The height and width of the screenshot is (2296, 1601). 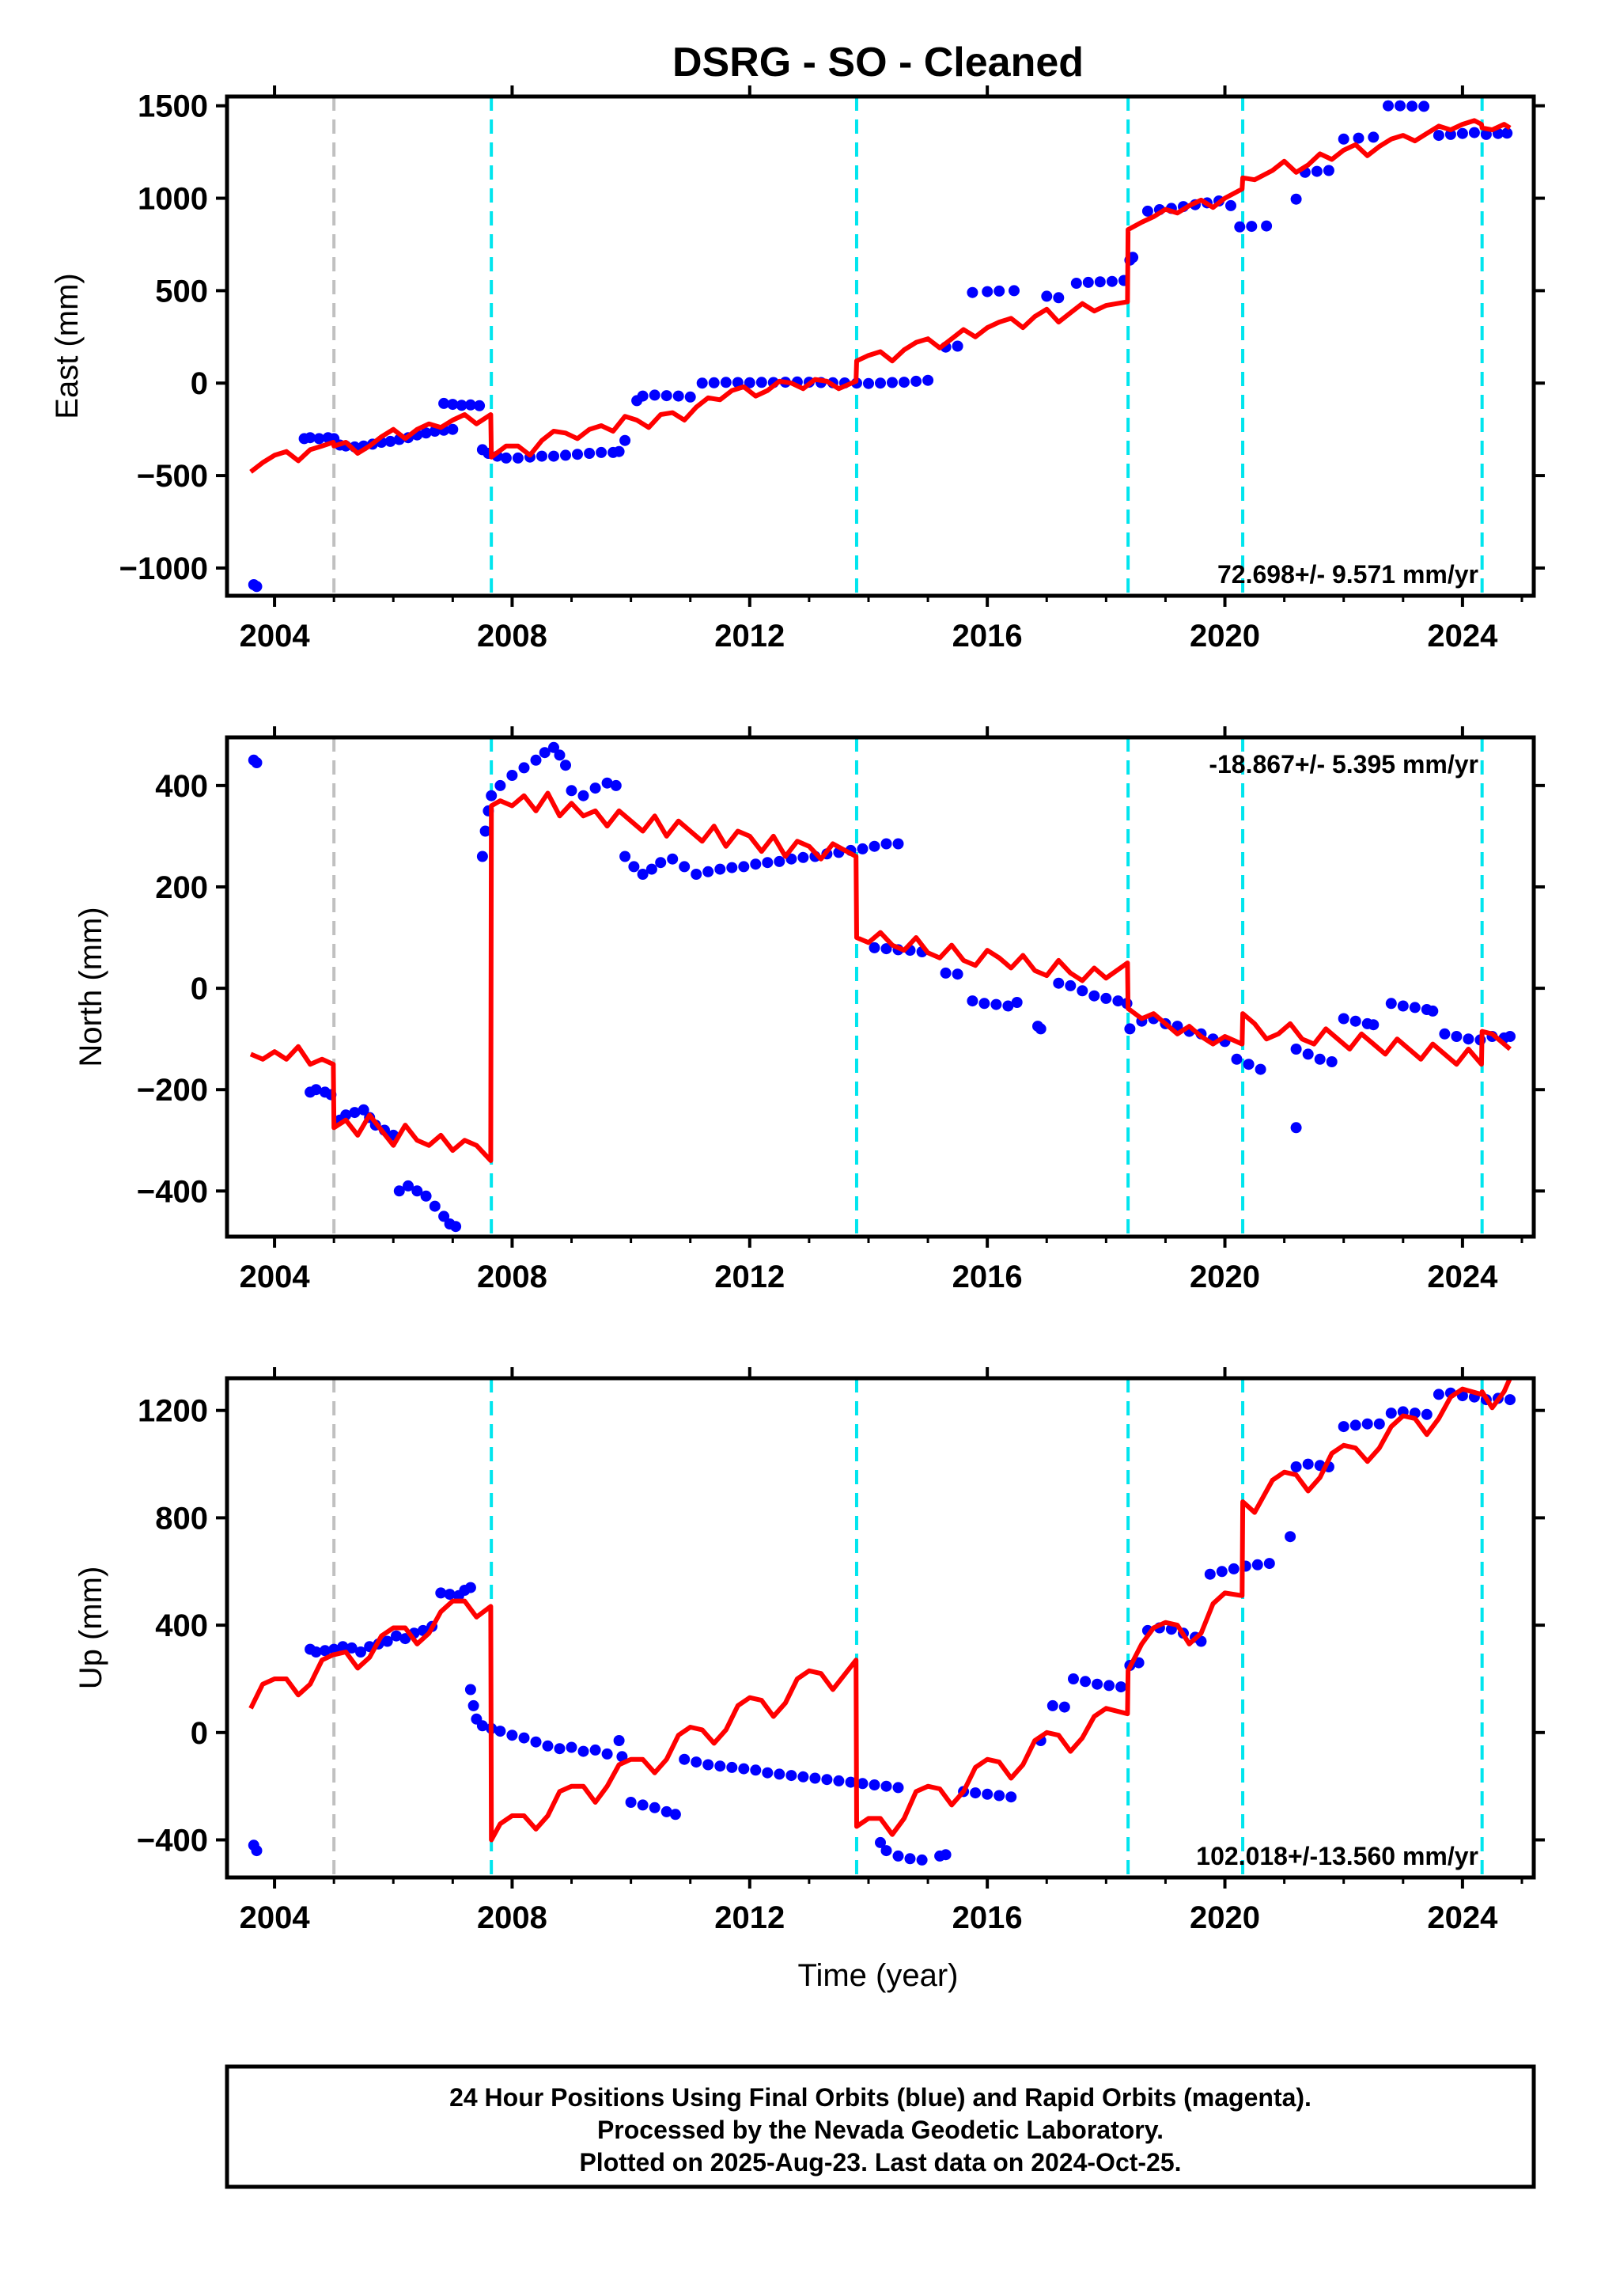 I want to click on y-tick-label: 1200, so click(x=173, y=1411).